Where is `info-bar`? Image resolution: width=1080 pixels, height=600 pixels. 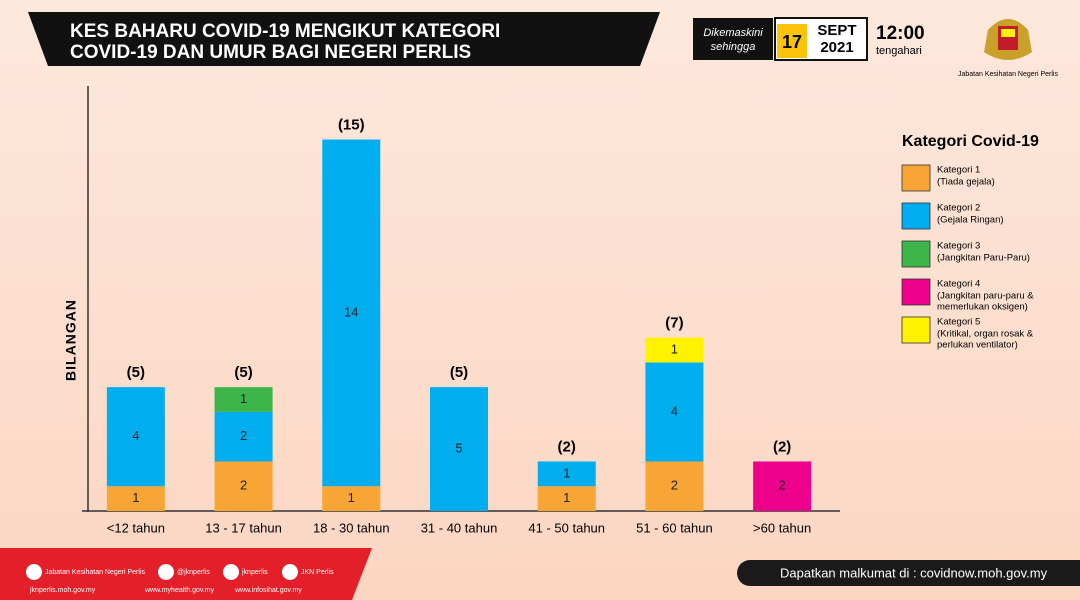
info-bar is located at coordinates (908, 573).